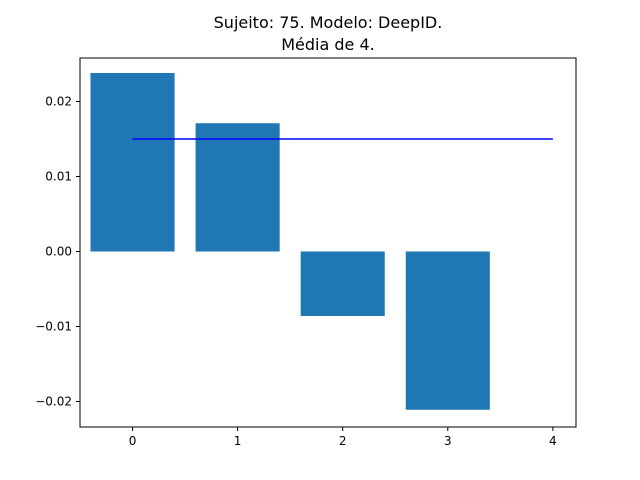 Image resolution: width=640 pixels, height=480 pixels. What do you see at coordinates (58, 177) in the screenshot?
I see `y-tick-label-1: 0.01` at bounding box center [58, 177].